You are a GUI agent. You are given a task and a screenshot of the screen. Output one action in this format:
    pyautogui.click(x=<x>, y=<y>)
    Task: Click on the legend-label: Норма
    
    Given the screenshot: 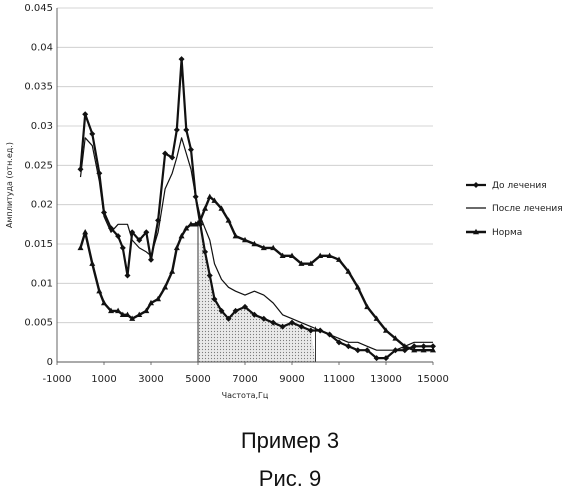 What is the action you would take?
    pyautogui.click(x=507, y=233)
    